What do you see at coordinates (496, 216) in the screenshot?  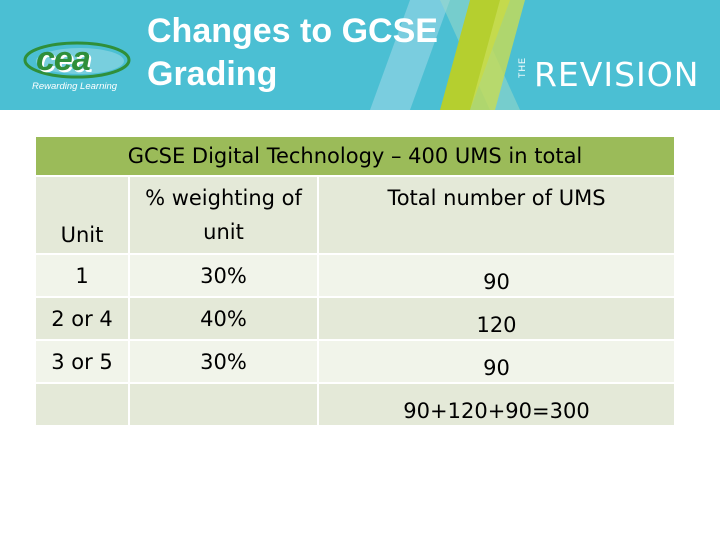 I see `column-header-ums: Total number of UMS` at bounding box center [496, 216].